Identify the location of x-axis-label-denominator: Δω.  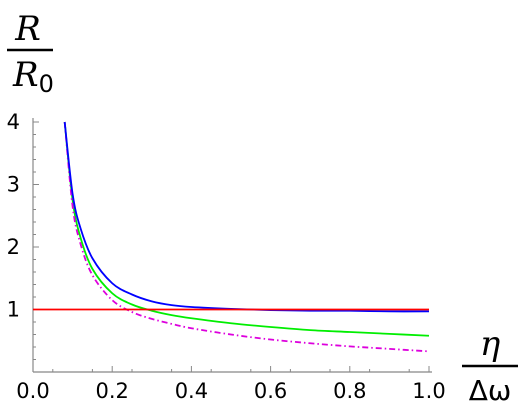
(490, 390).